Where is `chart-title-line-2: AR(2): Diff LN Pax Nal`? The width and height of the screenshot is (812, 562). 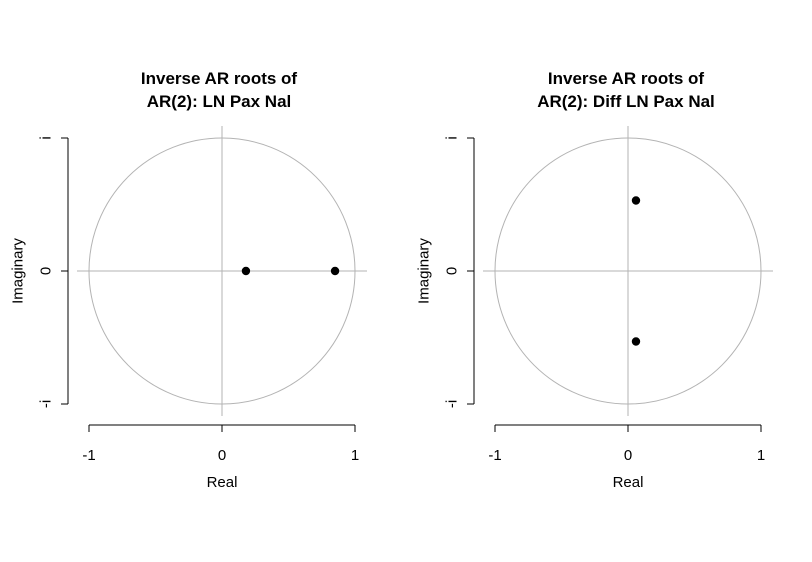 chart-title-line-2: AR(2): Diff LN Pax Nal is located at coordinates (626, 101).